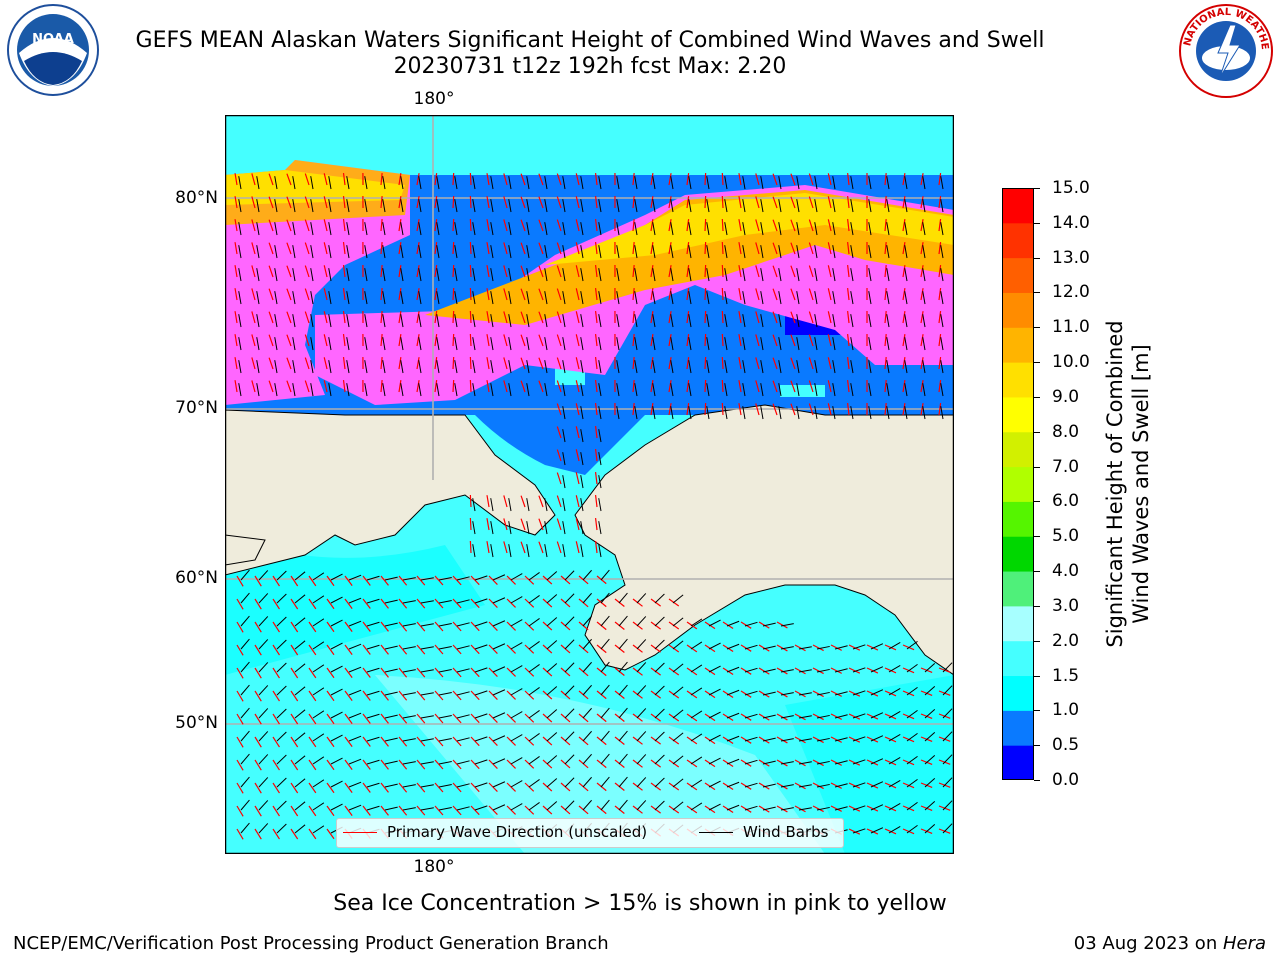  What do you see at coordinates (53, 50) in the screenshot?
I see `noaa-logo-icon: NOAA` at bounding box center [53, 50].